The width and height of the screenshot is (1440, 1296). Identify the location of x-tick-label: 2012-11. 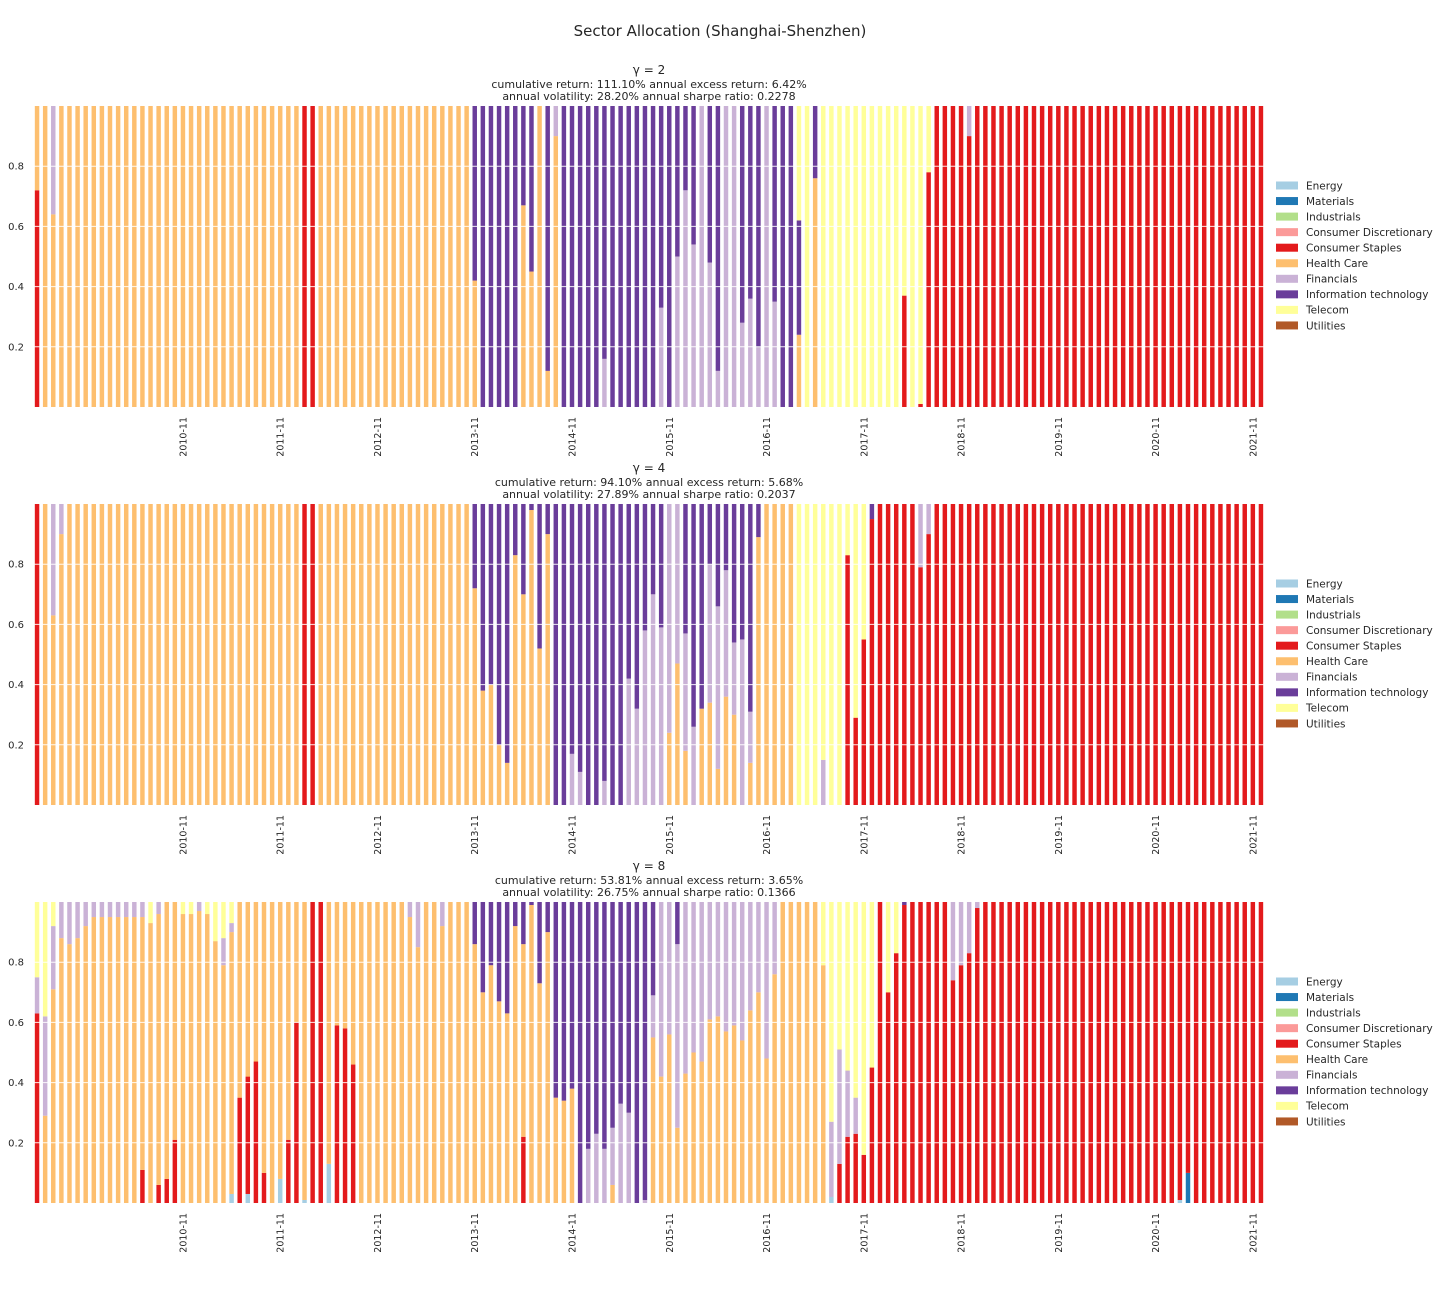
(378, 437).